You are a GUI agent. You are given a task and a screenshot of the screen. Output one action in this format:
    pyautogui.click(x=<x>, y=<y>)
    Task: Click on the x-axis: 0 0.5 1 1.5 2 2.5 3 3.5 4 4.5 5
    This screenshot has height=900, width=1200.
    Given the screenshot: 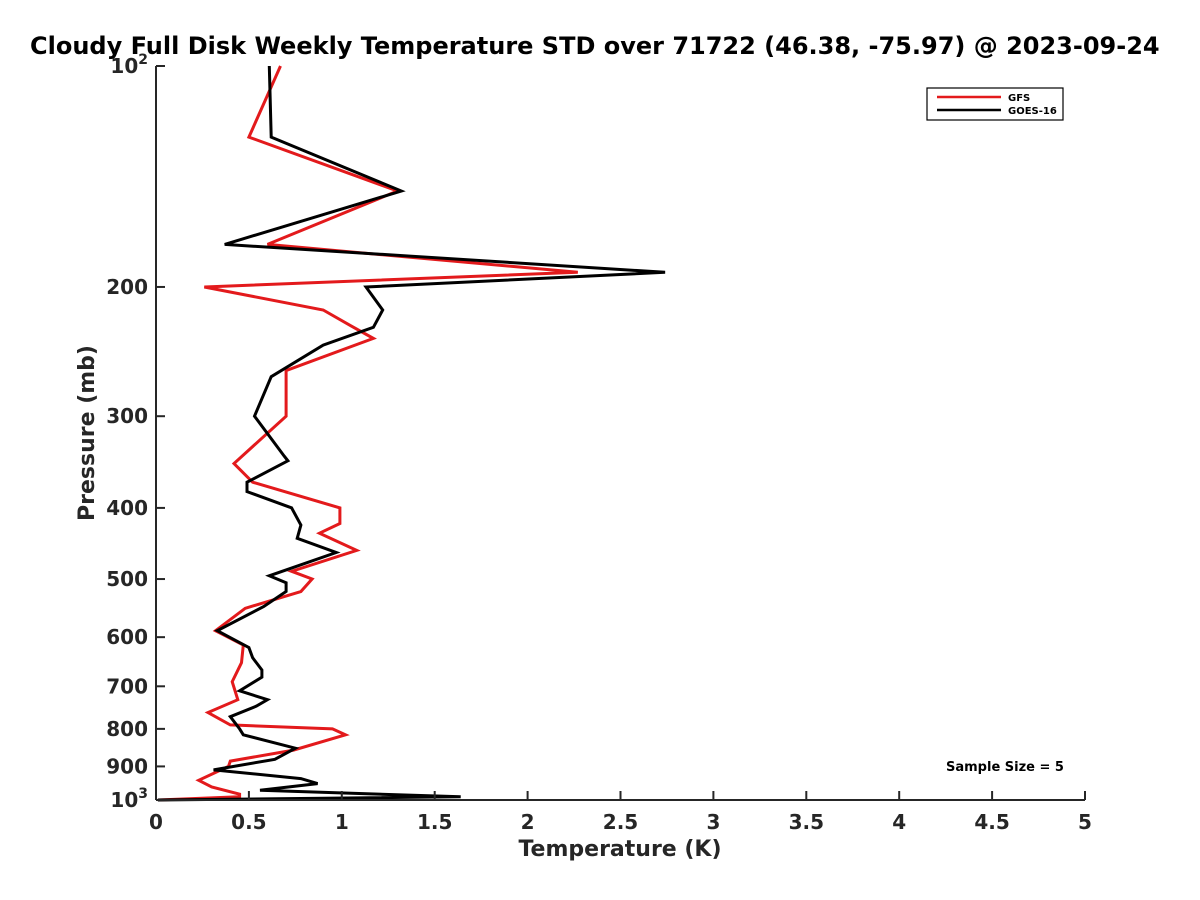 What is the action you would take?
    pyautogui.click(x=620, y=812)
    